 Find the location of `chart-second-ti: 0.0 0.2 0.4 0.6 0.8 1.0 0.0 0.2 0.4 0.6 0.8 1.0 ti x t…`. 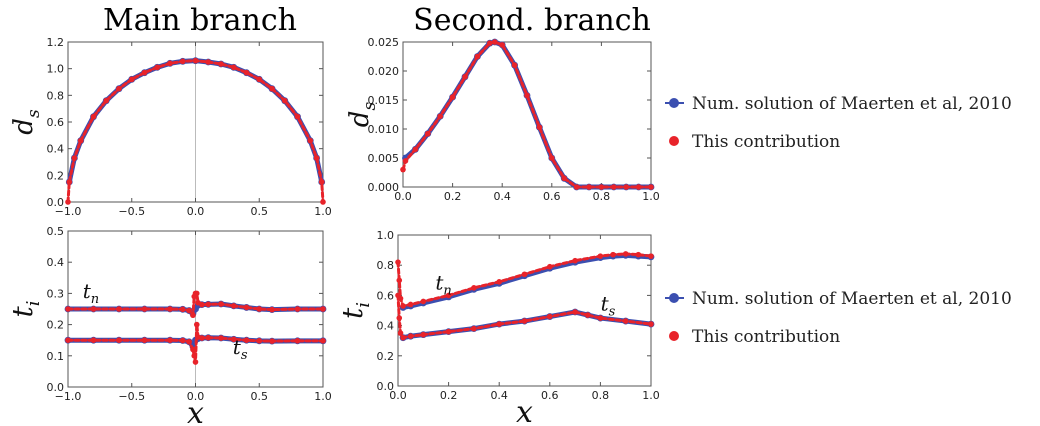

chart-second-ti: 0.0 0.2 0.4 0.6 0.8 1.0 0.0 0.2 0.4 0.6 0.8 1.0 ti x t… is located at coordinates (498, 327).